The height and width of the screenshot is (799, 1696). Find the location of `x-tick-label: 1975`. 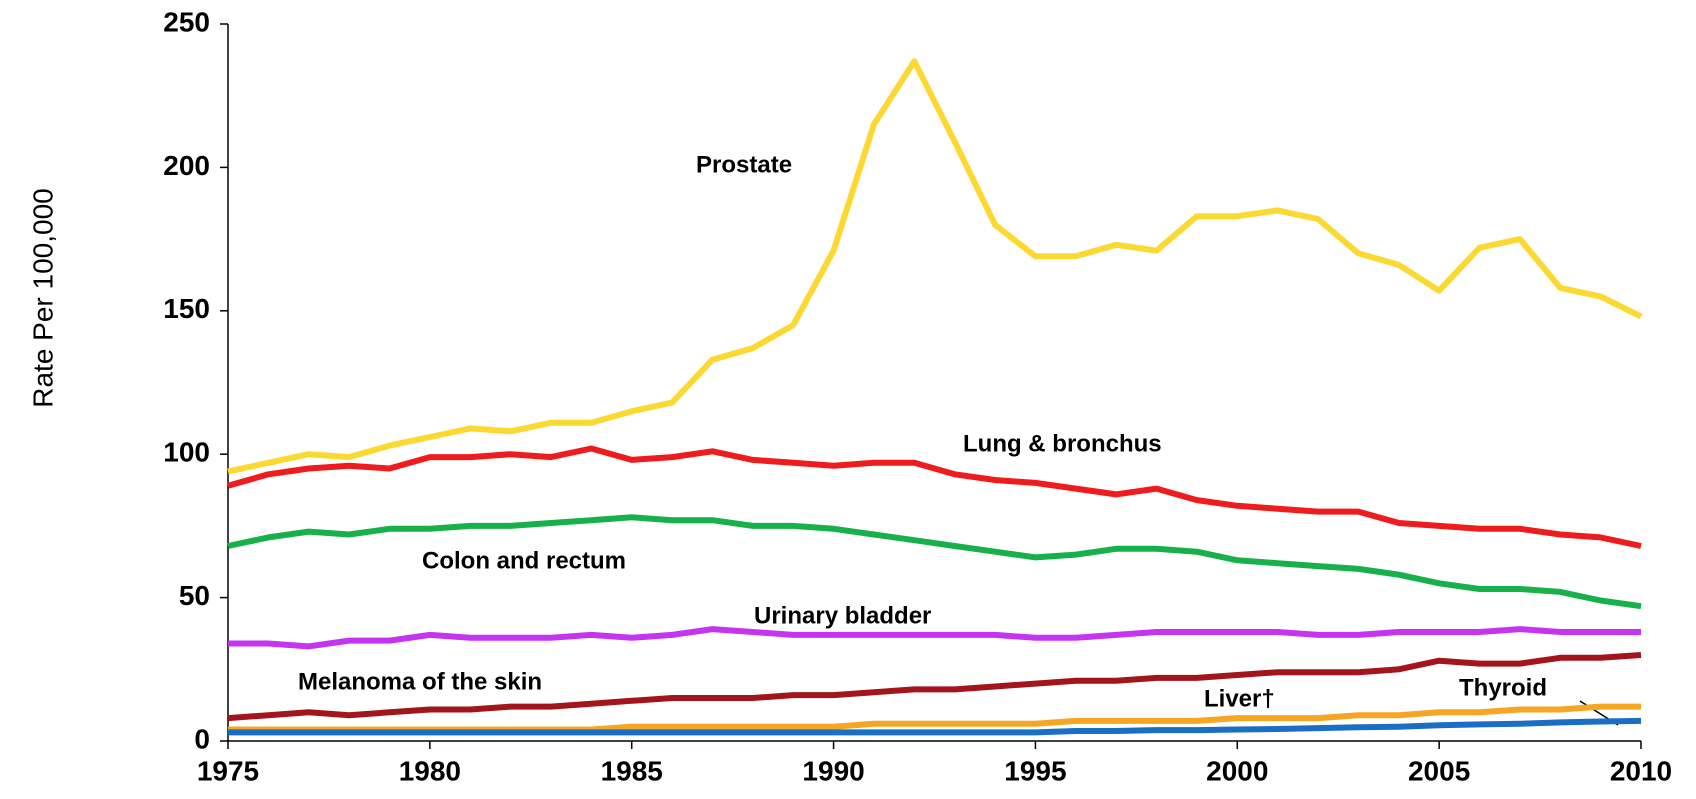

x-tick-label: 1975 is located at coordinates (228, 770).